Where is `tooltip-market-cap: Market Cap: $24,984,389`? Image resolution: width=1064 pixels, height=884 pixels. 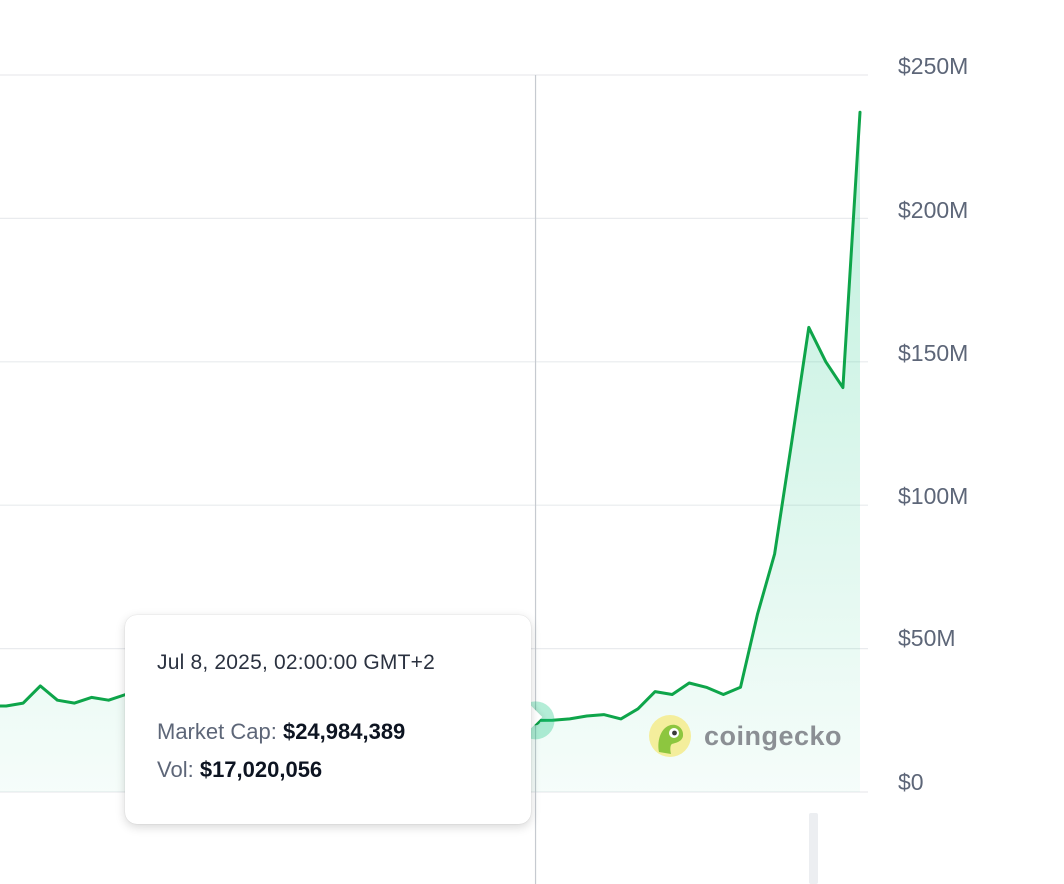
tooltip-market-cap: Market Cap: $24,984,389 is located at coordinates (328, 732).